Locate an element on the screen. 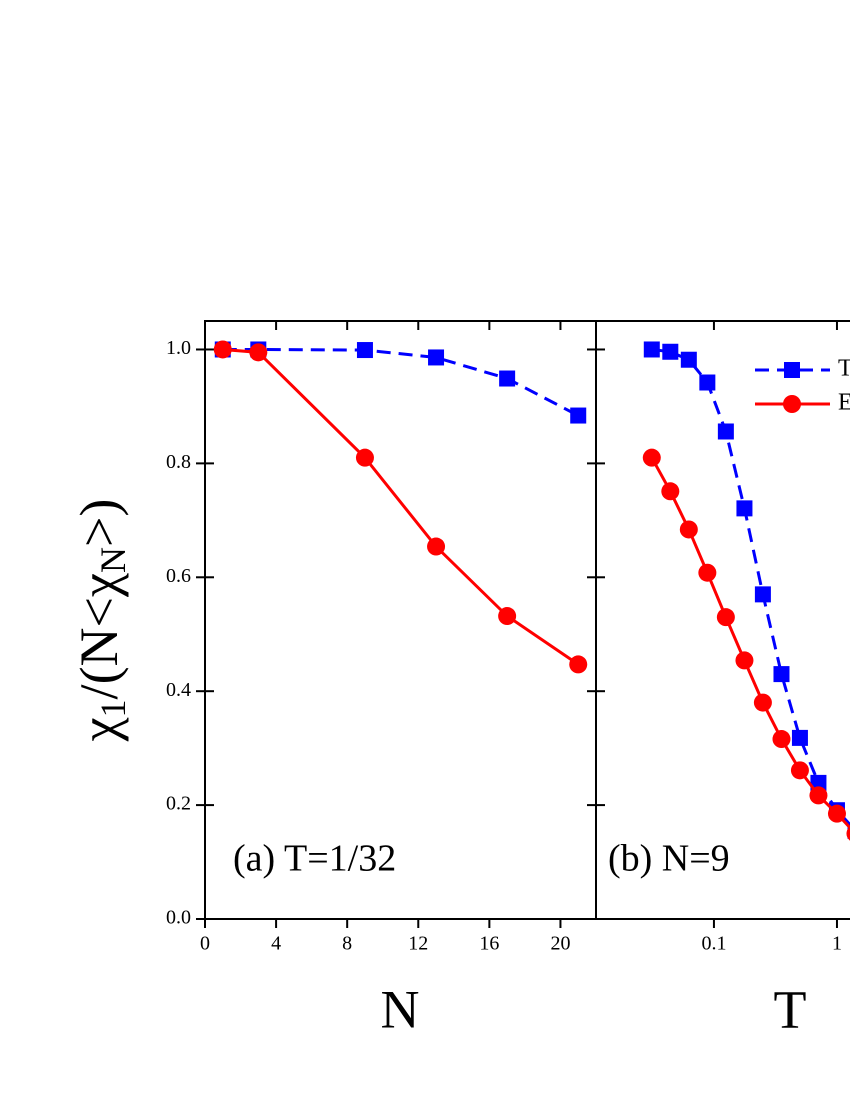  x-tick-label: 0 is located at coordinates (205, 944).